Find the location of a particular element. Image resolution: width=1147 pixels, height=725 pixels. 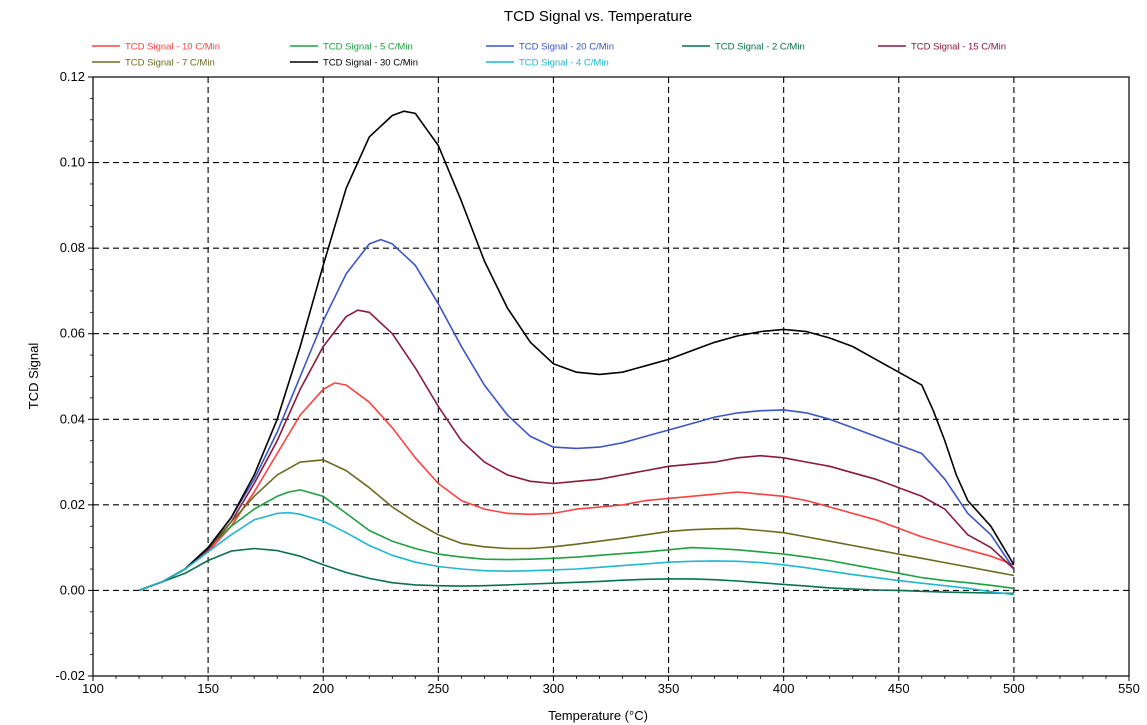

x-tick-label: 100 is located at coordinates (93, 688).